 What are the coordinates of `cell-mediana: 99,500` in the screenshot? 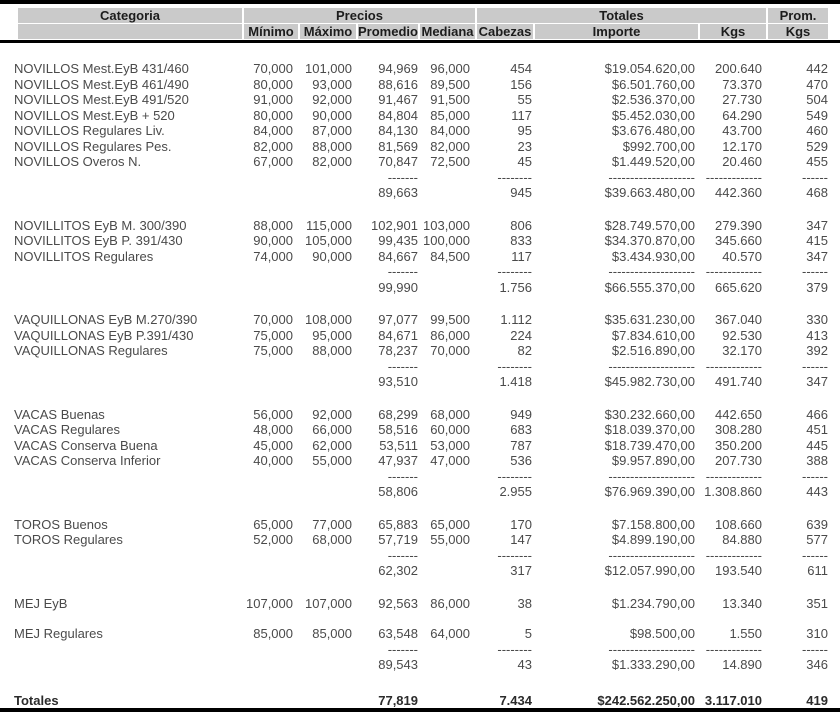 It's located at (450, 319).